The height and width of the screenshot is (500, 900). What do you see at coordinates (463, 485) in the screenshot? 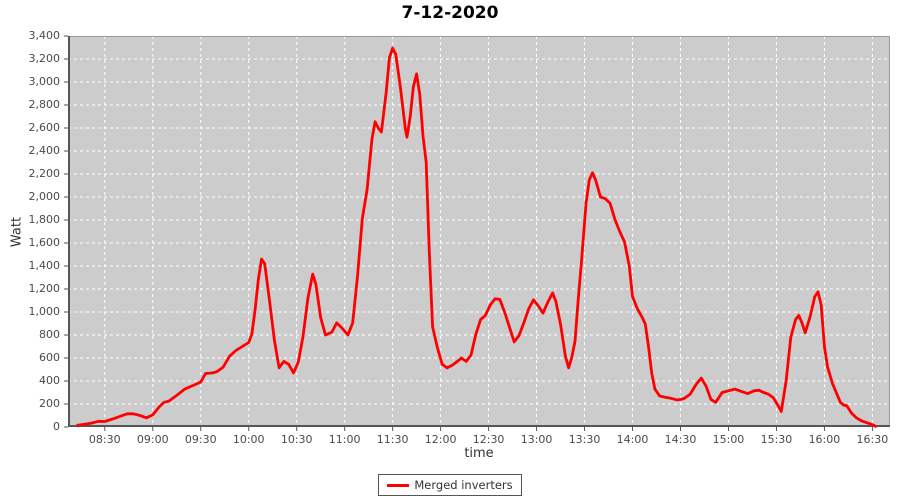
I see `legend-item-label: Merged inverters` at bounding box center [463, 485].